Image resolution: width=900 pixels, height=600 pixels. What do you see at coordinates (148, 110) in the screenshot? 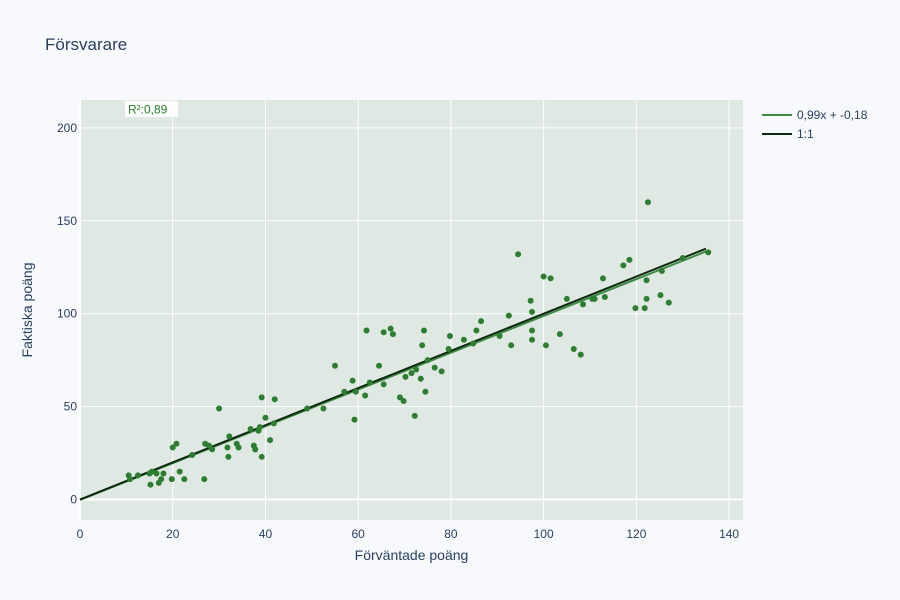
I see `r2-annotation-text: R²:0,89` at bounding box center [148, 110].